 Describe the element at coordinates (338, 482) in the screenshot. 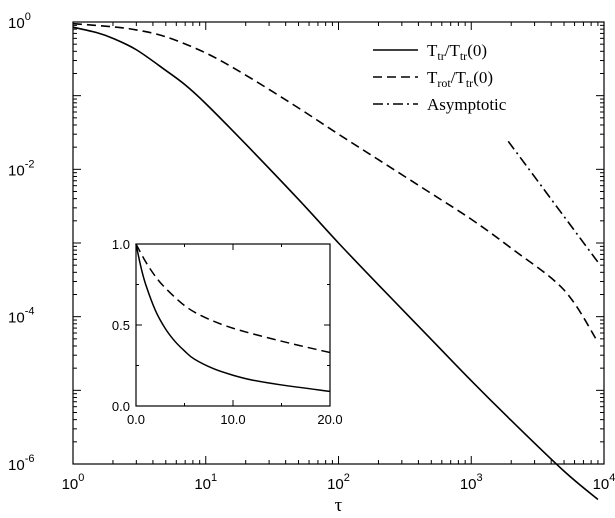

I see `x-tick-label: 10²` at that location.